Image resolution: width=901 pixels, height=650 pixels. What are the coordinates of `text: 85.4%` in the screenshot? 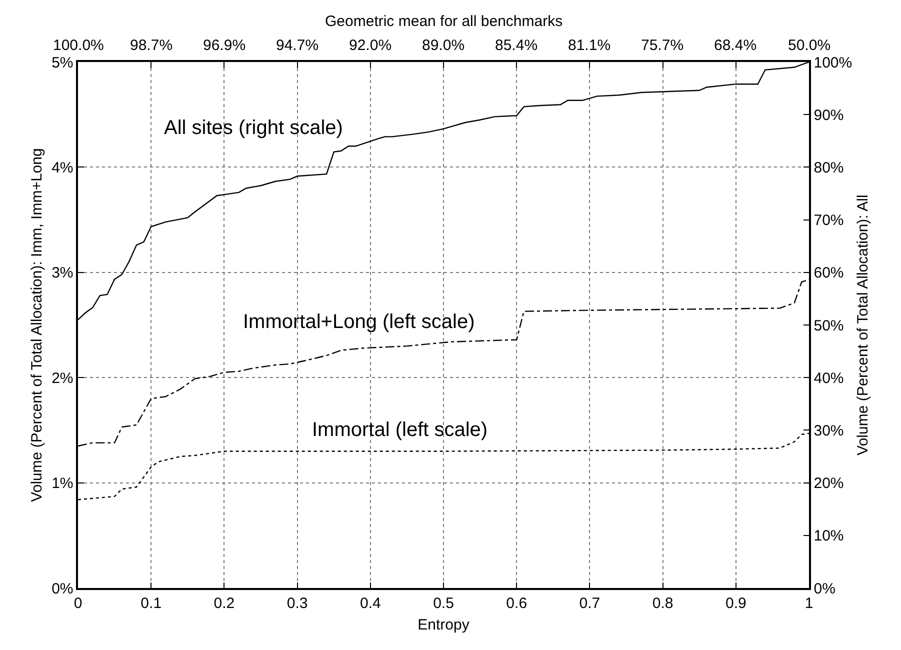 It's located at (516, 45).